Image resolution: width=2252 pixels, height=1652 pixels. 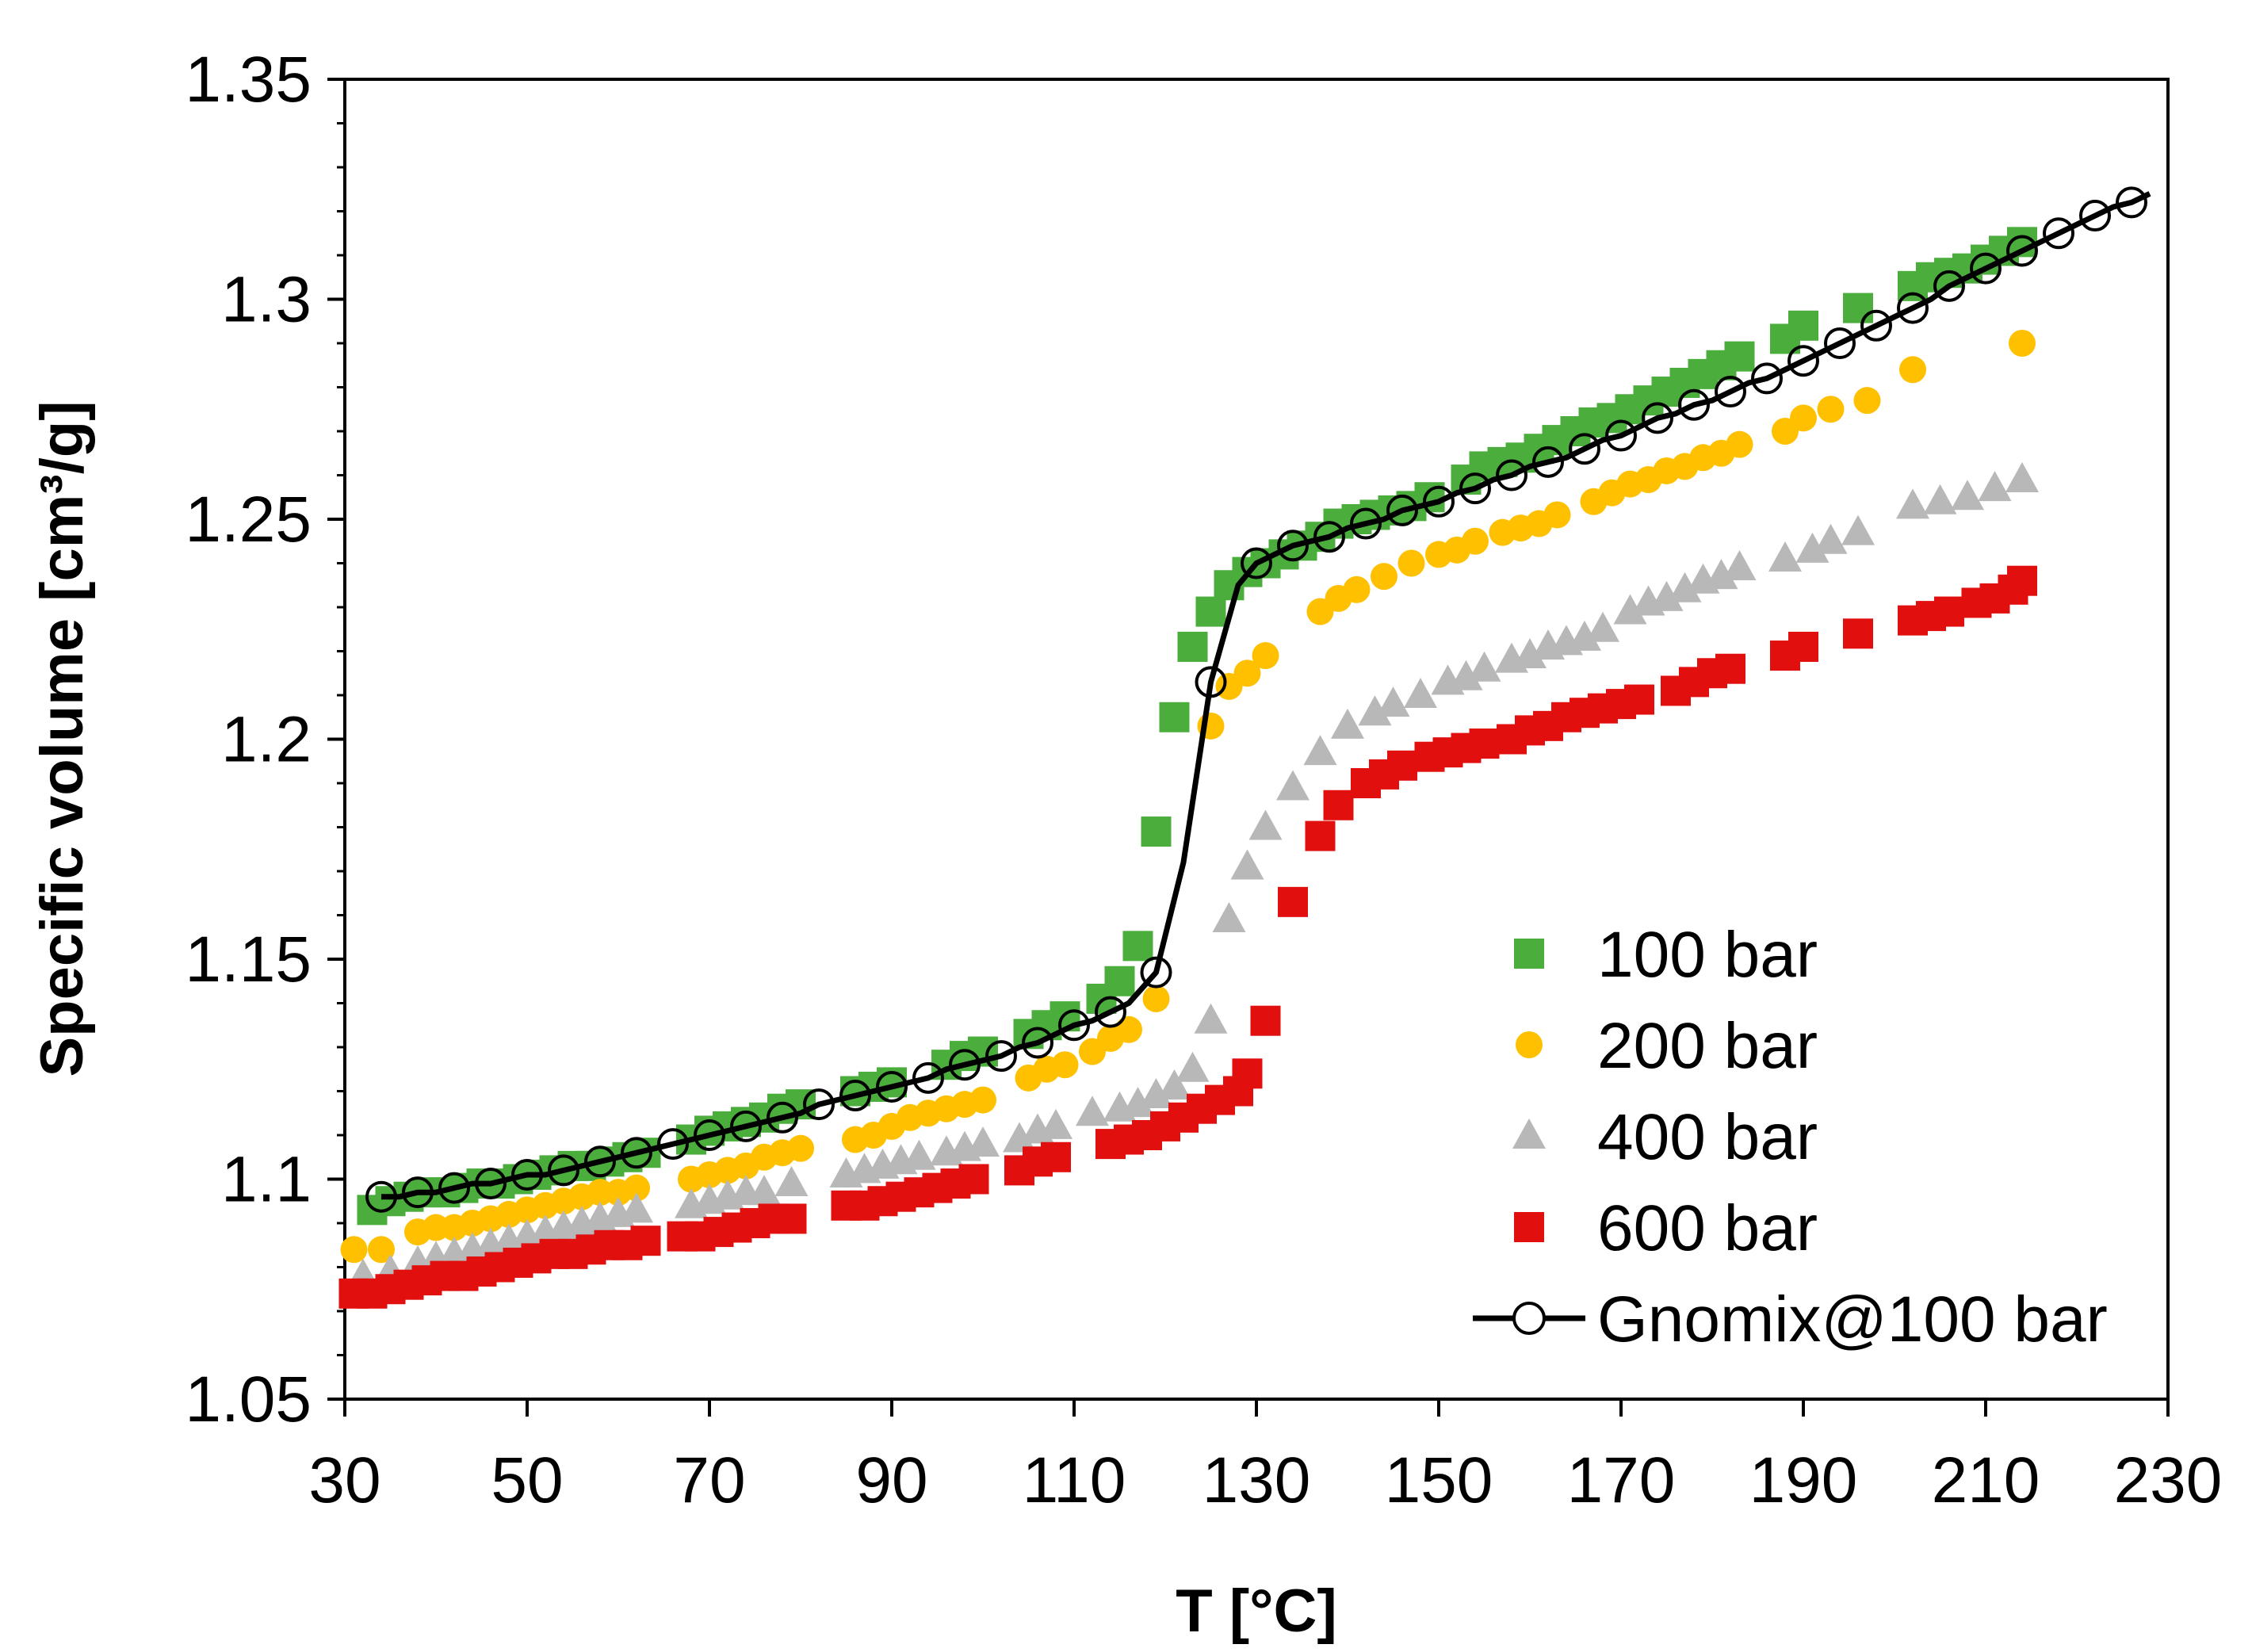 What do you see at coordinates (1852, 1320) in the screenshot?
I see `legend-label: Gnomix@100 bar` at bounding box center [1852, 1320].